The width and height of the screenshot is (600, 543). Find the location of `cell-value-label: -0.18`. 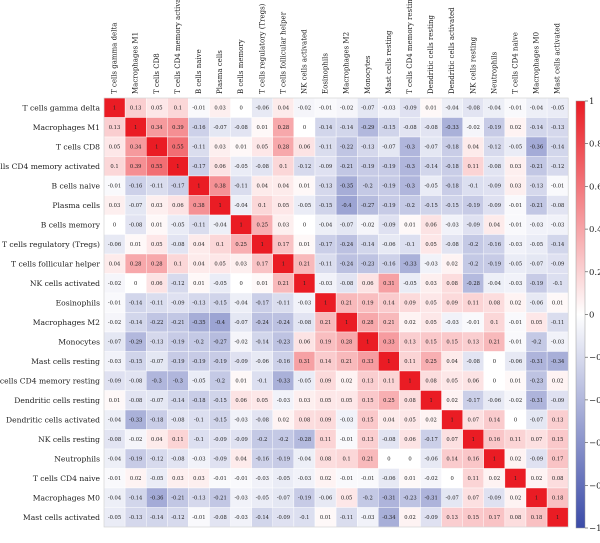

cell-value-label: -0.18 is located at coordinates (452, 187).